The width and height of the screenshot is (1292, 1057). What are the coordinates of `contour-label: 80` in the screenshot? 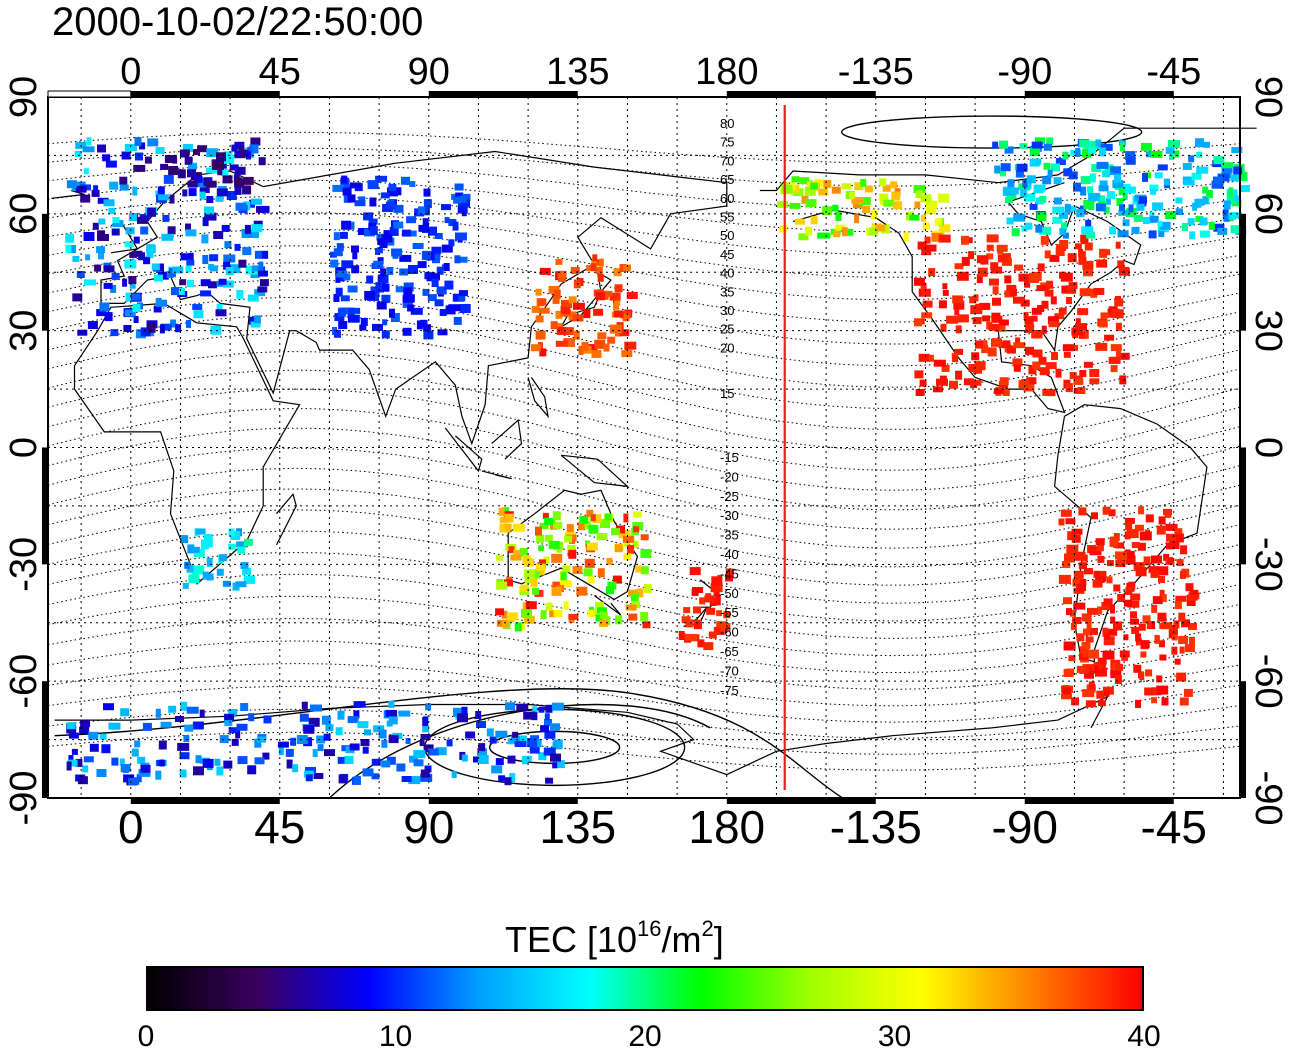 It's located at (727, 123).